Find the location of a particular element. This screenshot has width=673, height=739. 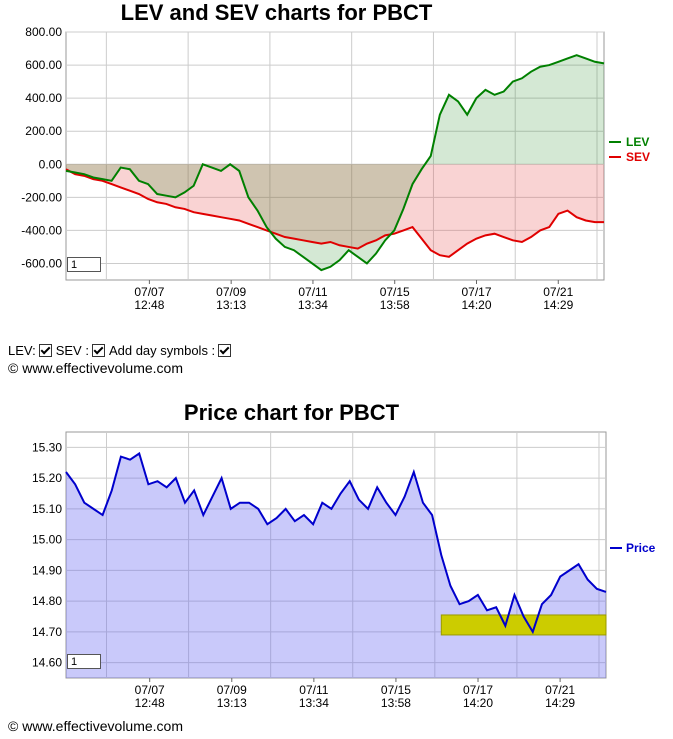

chart-controls: LEV: SEV : Add day symbols : is located at coordinates (121, 350).